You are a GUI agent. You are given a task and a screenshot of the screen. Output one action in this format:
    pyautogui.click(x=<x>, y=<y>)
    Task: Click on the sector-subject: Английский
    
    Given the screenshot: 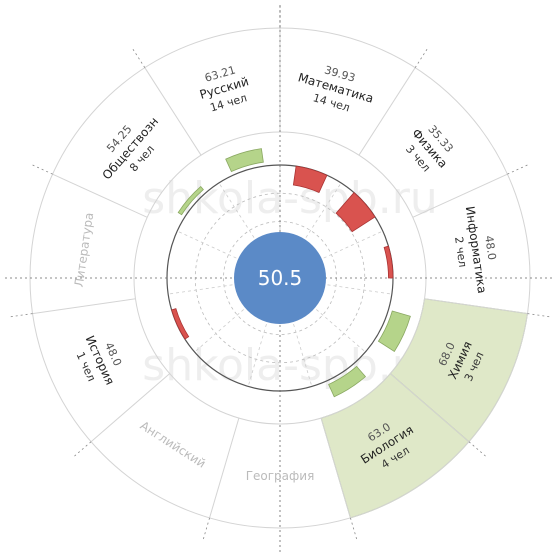 What is the action you would take?
    pyautogui.click(x=173, y=444)
    